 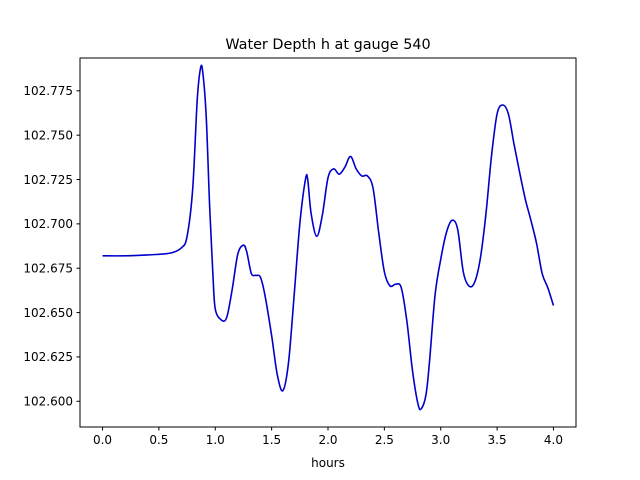 I want to click on x-tick-label: 1.5, so click(x=271, y=440).